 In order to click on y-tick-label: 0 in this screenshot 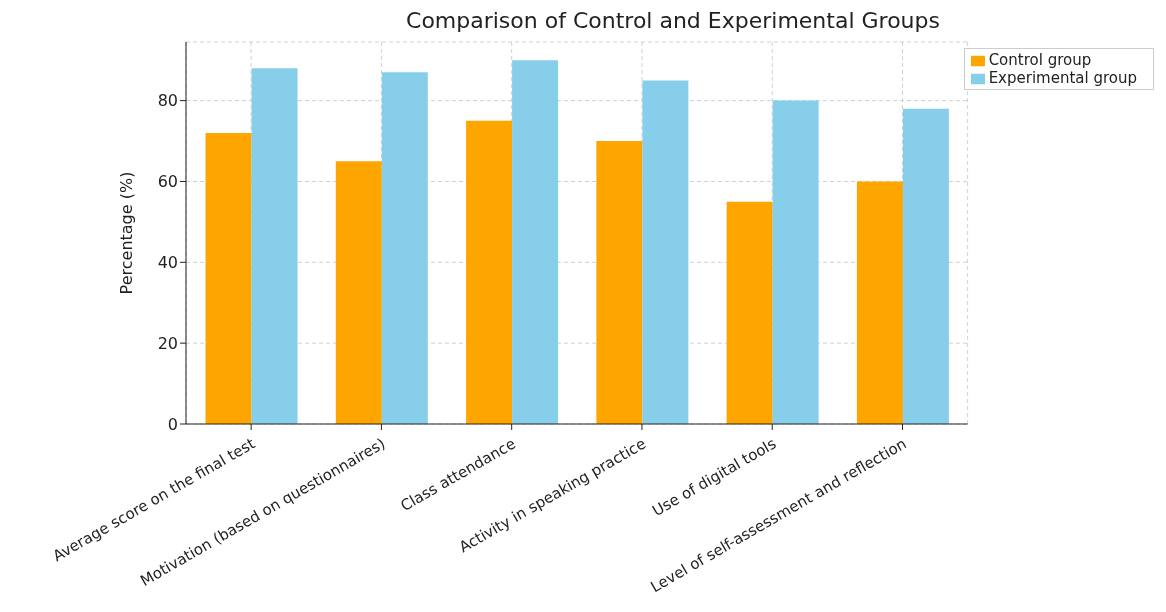, I will do `click(172, 424)`.